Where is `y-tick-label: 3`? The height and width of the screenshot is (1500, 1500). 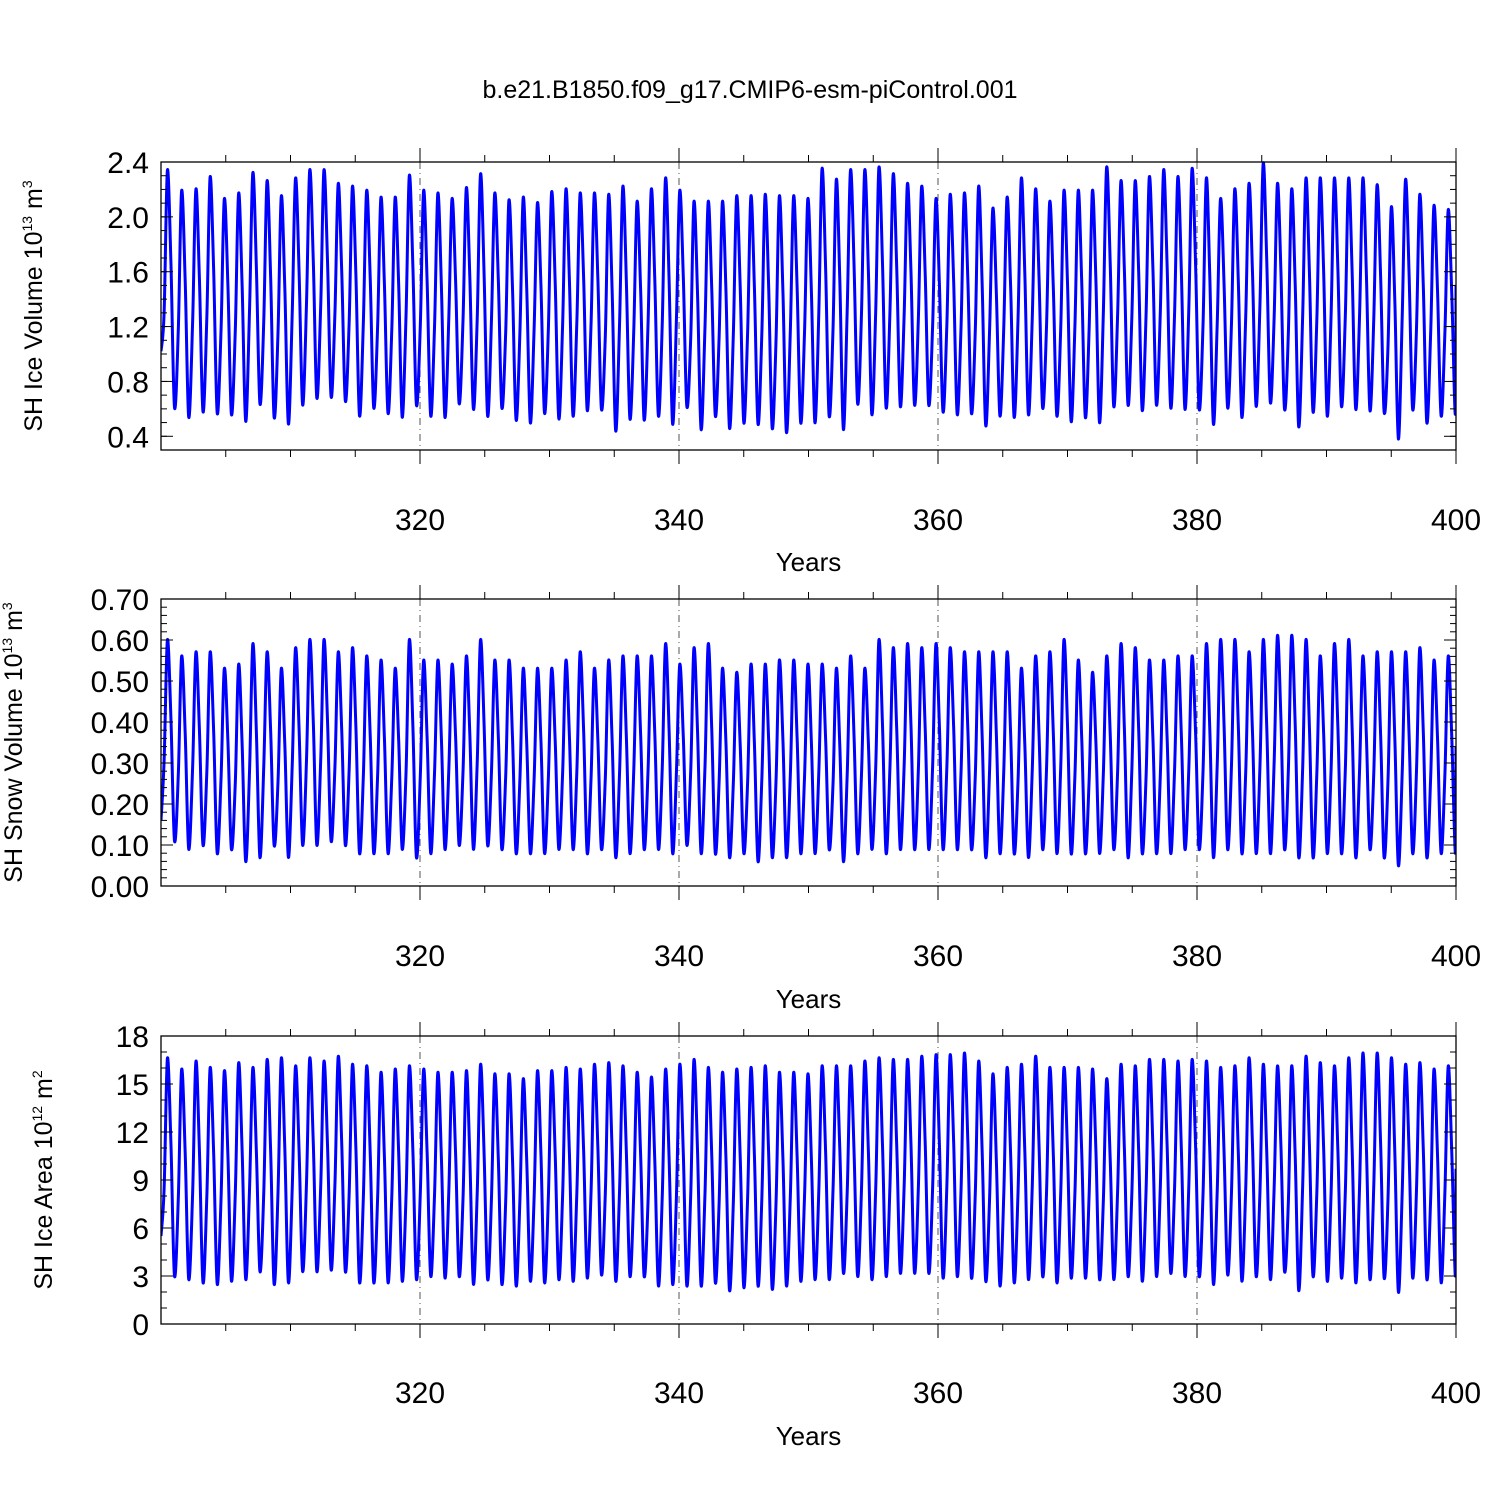
y-tick-label: 3 is located at coordinates (140, 1277).